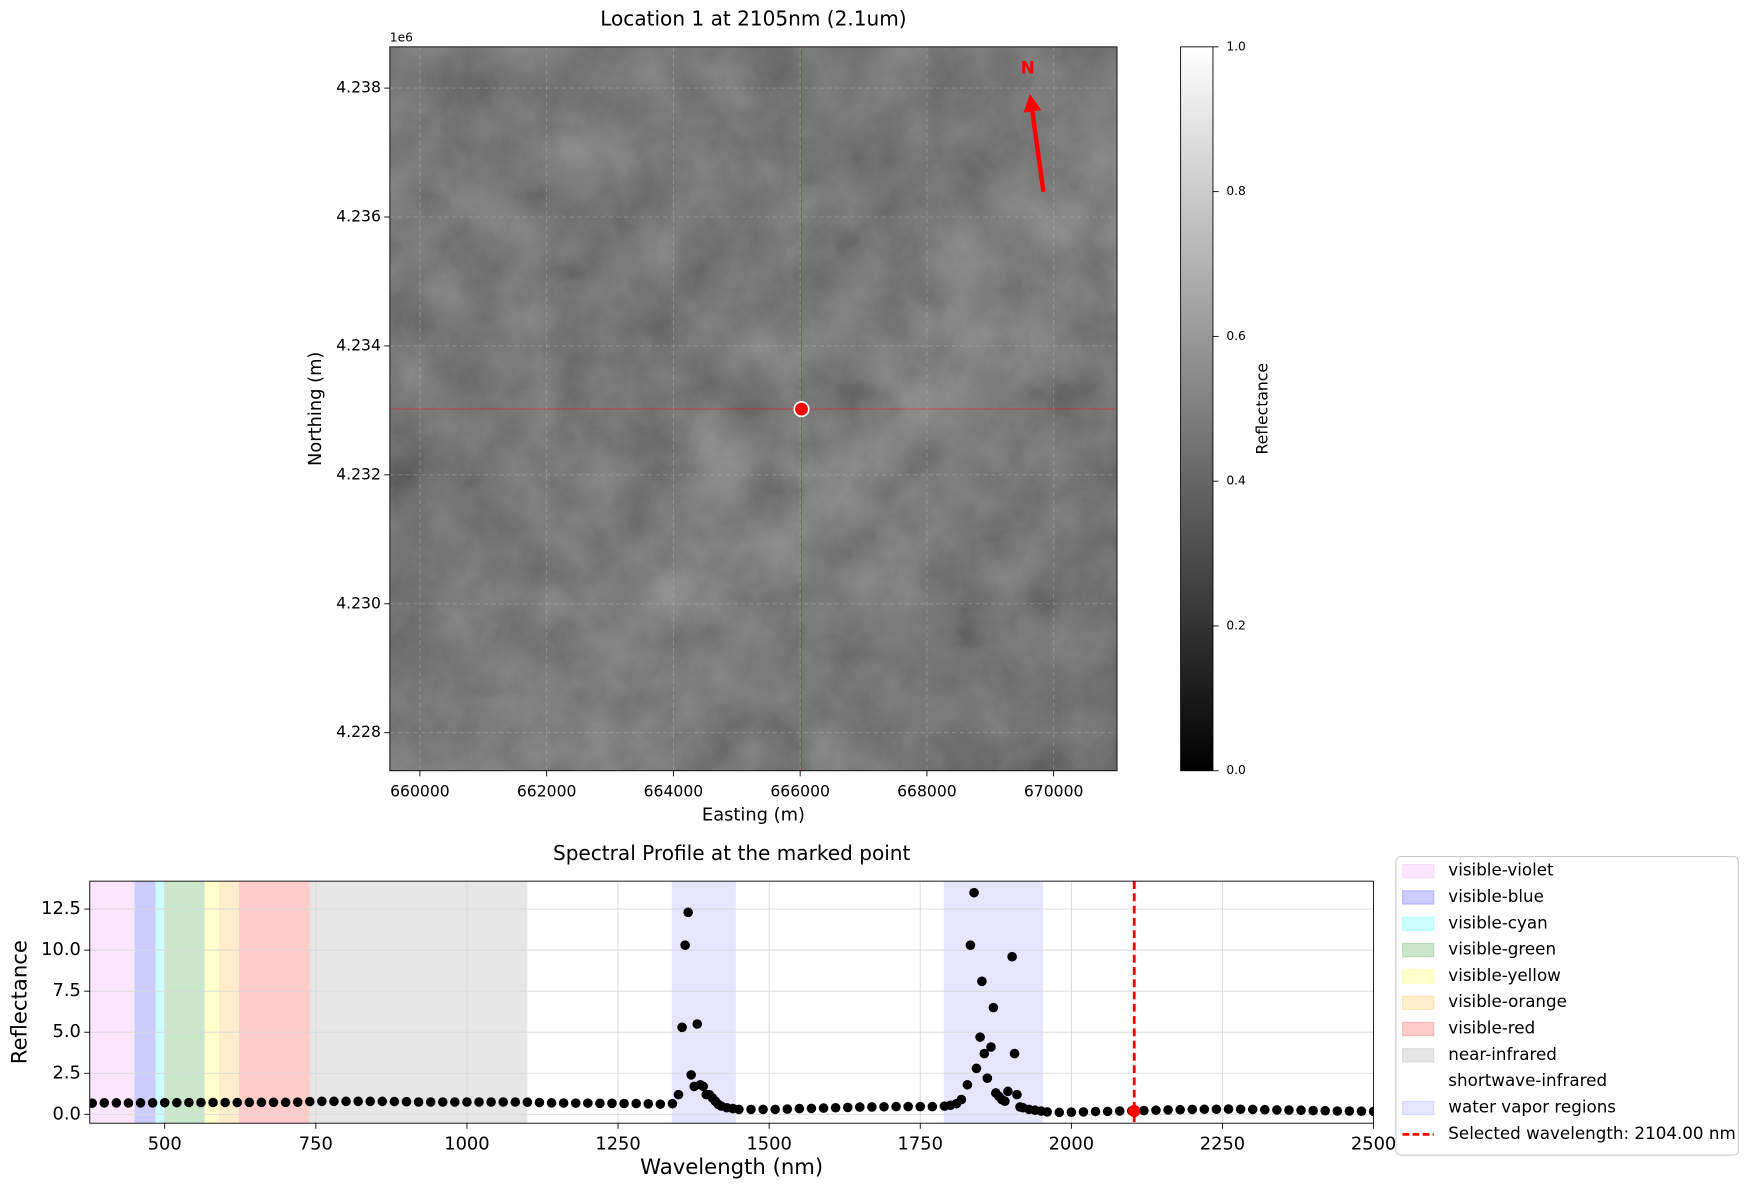 The image size is (1750, 1189). What do you see at coordinates (66, 990) in the screenshot?
I see `y-tick-label: 7.5` at bounding box center [66, 990].